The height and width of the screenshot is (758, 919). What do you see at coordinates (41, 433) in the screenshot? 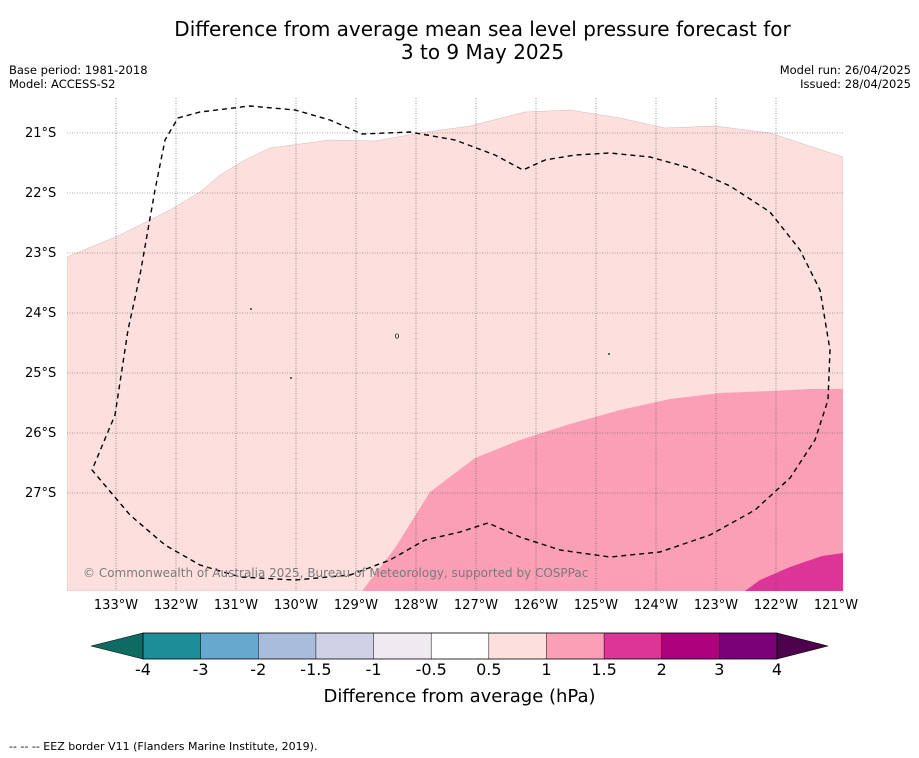
I see `lat-label-26s: 26°S` at bounding box center [41, 433].